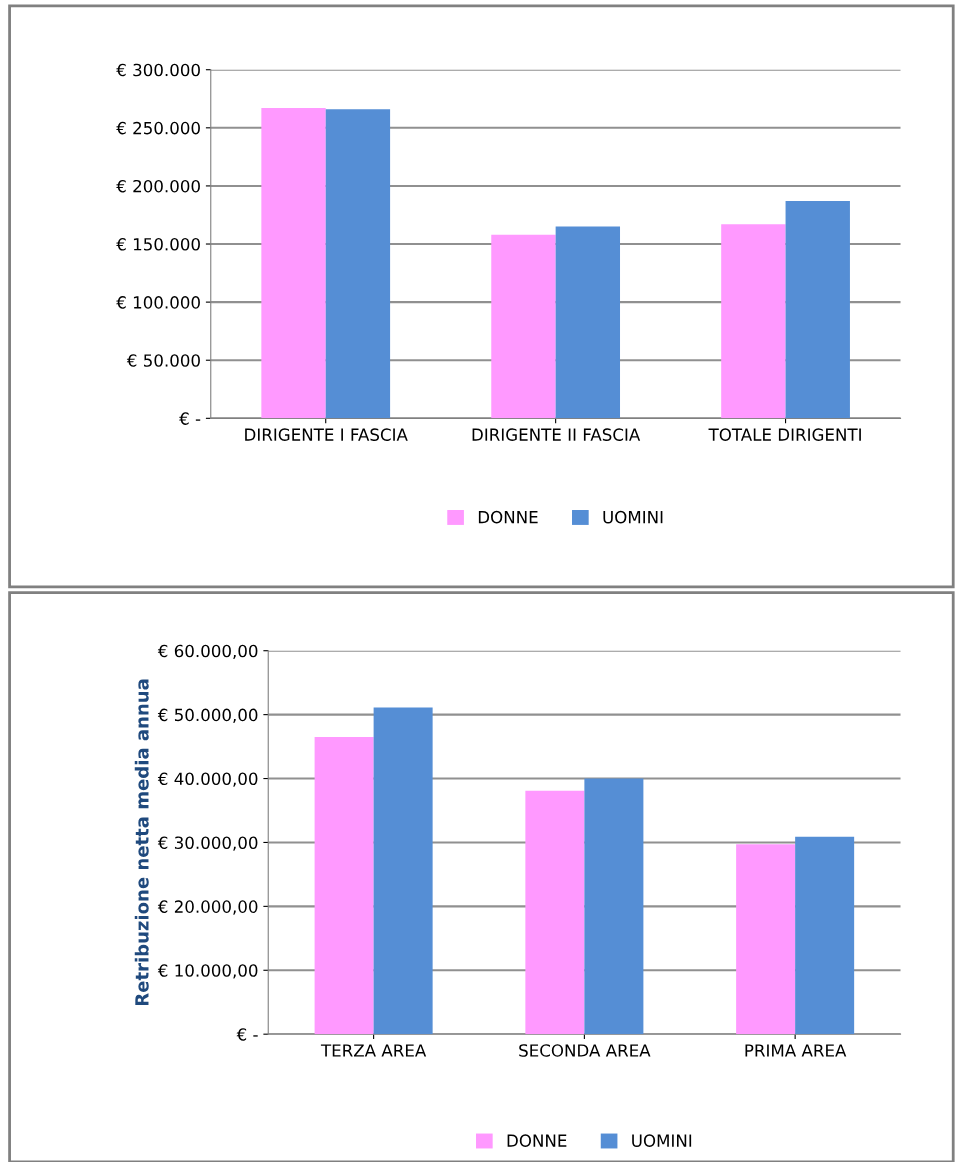 This screenshot has height=1162, width=958. Describe the element at coordinates (585, 1050) in the screenshot. I see `x-tick-label: SECONDA AREA` at that location.